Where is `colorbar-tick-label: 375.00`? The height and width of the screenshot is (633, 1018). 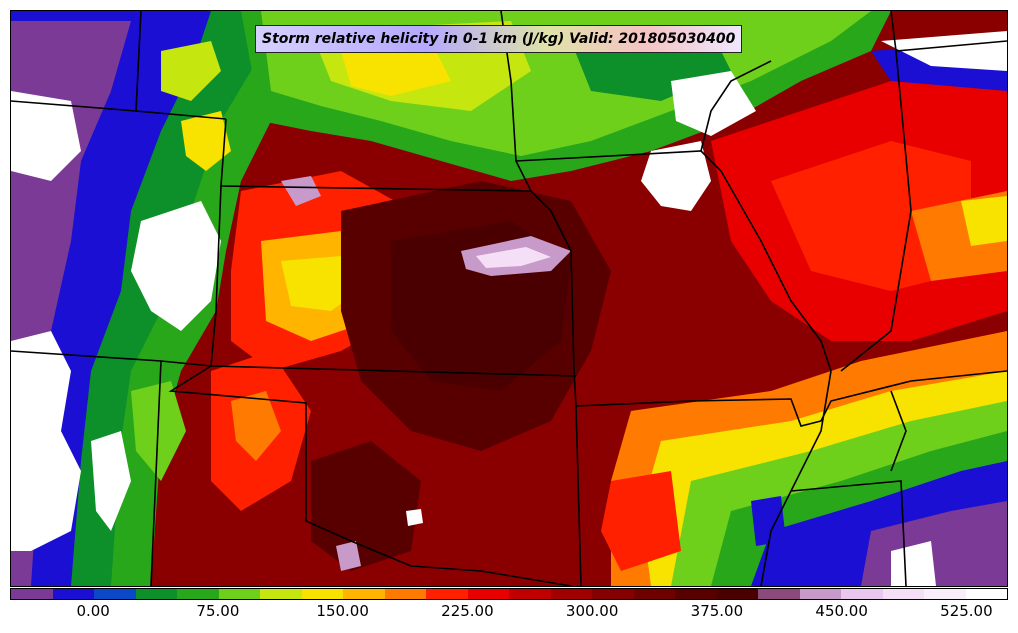
colorbar-tick-label: 375.00 is located at coordinates (717, 611).